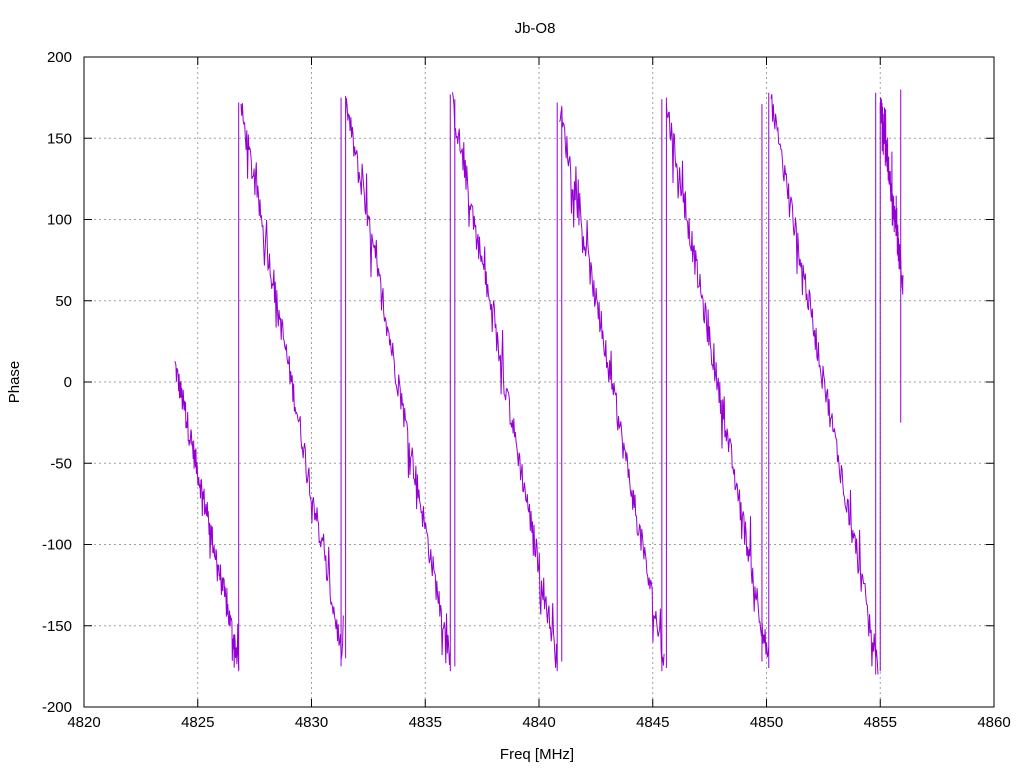 Image resolution: width=1024 pixels, height=768 pixels. I want to click on x-tick-label: 4835, so click(425, 722).